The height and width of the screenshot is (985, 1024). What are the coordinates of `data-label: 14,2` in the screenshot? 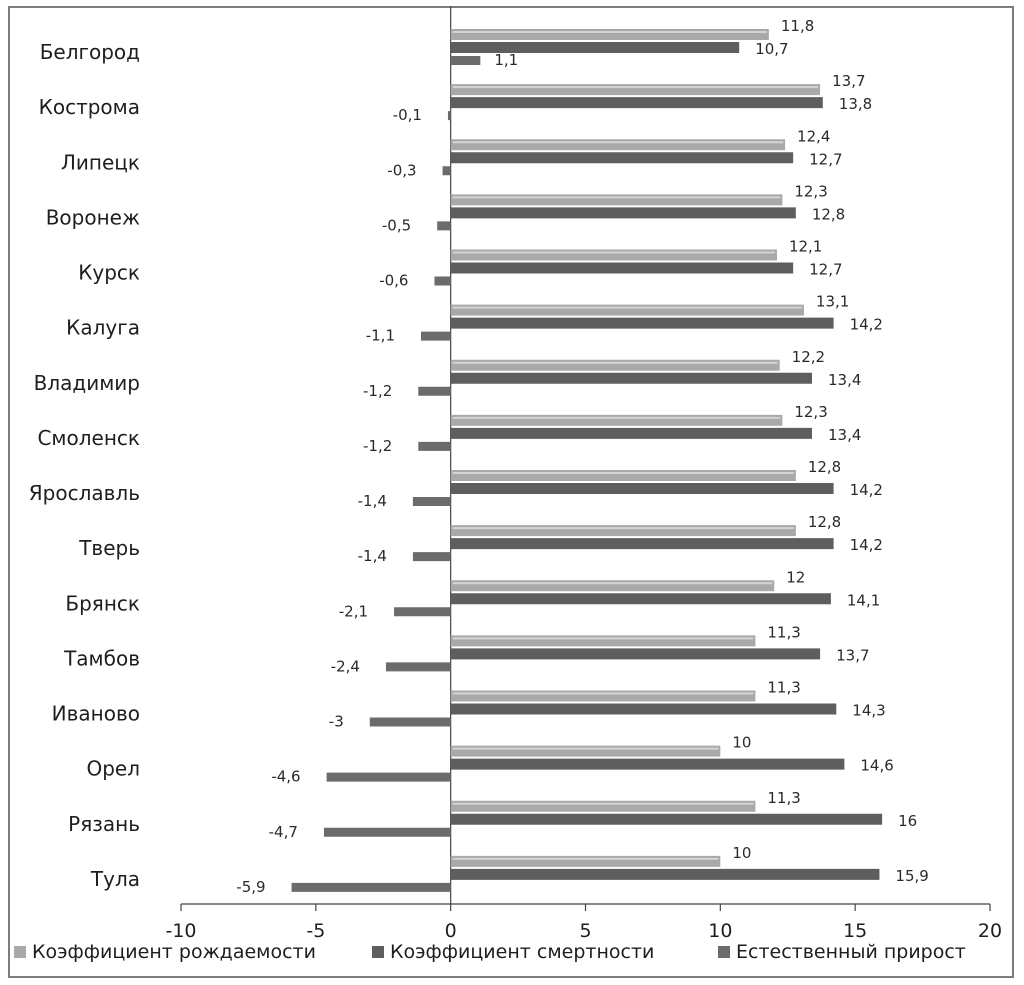 It's located at (866, 325).